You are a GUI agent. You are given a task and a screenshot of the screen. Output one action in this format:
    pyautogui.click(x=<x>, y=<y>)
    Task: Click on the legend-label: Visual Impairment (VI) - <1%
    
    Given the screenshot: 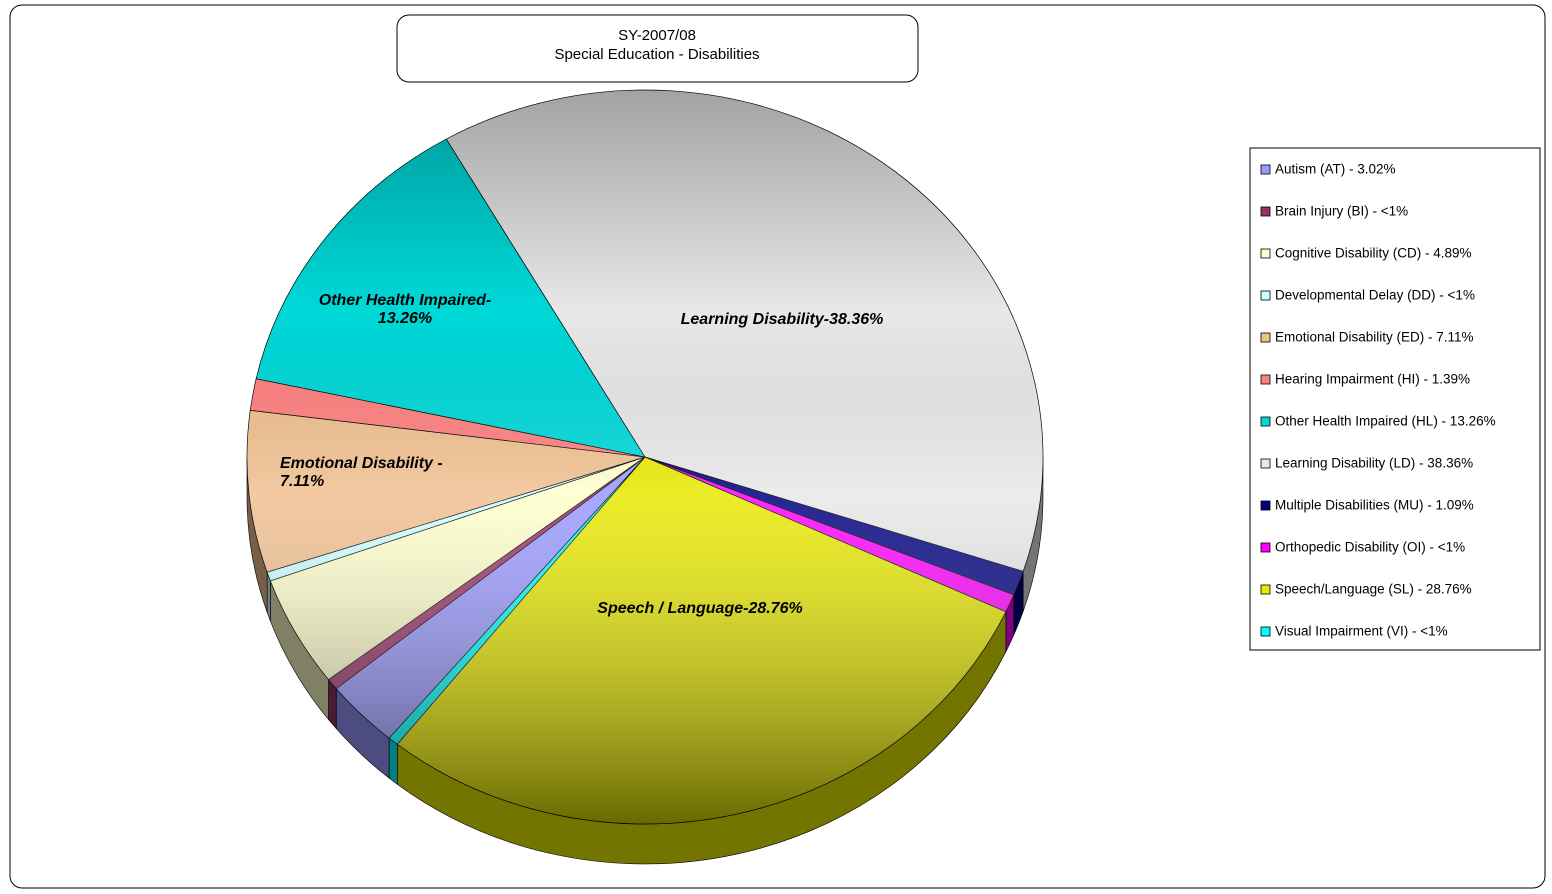 What is the action you would take?
    pyautogui.click(x=1361, y=631)
    